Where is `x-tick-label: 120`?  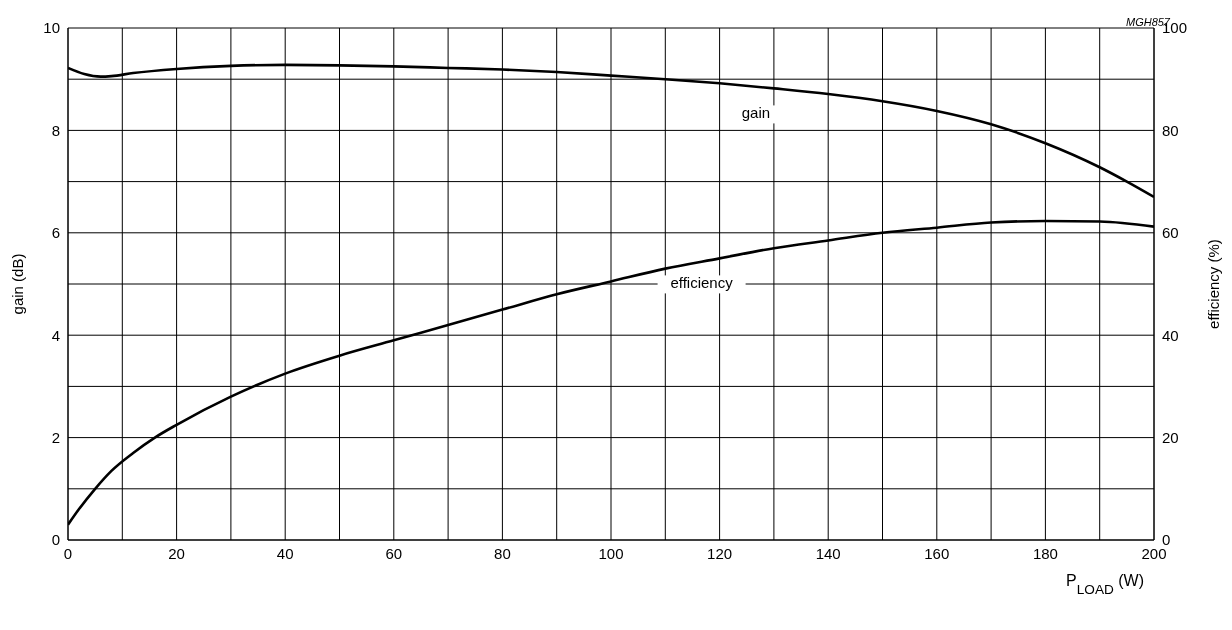
x-tick-label: 120 is located at coordinates (720, 553).